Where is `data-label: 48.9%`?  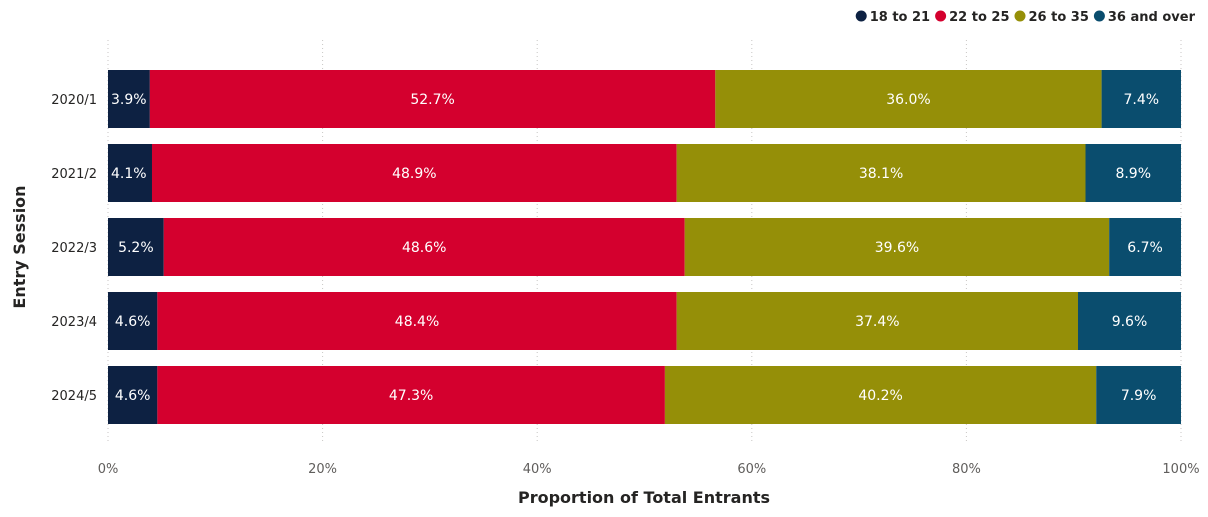
data-label: 48.9% is located at coordinates (414, 174).